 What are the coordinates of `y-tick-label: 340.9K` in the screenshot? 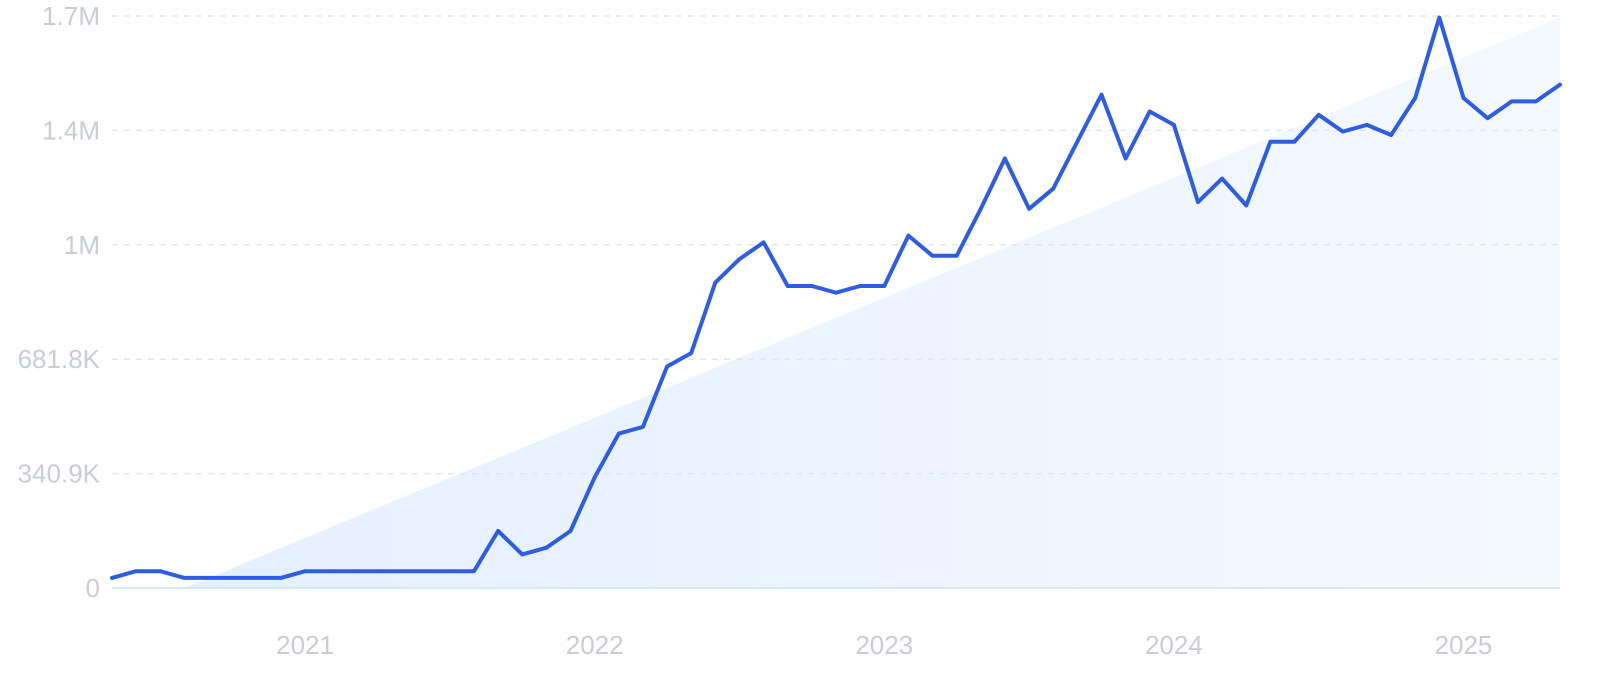 It's located at (59, 474).